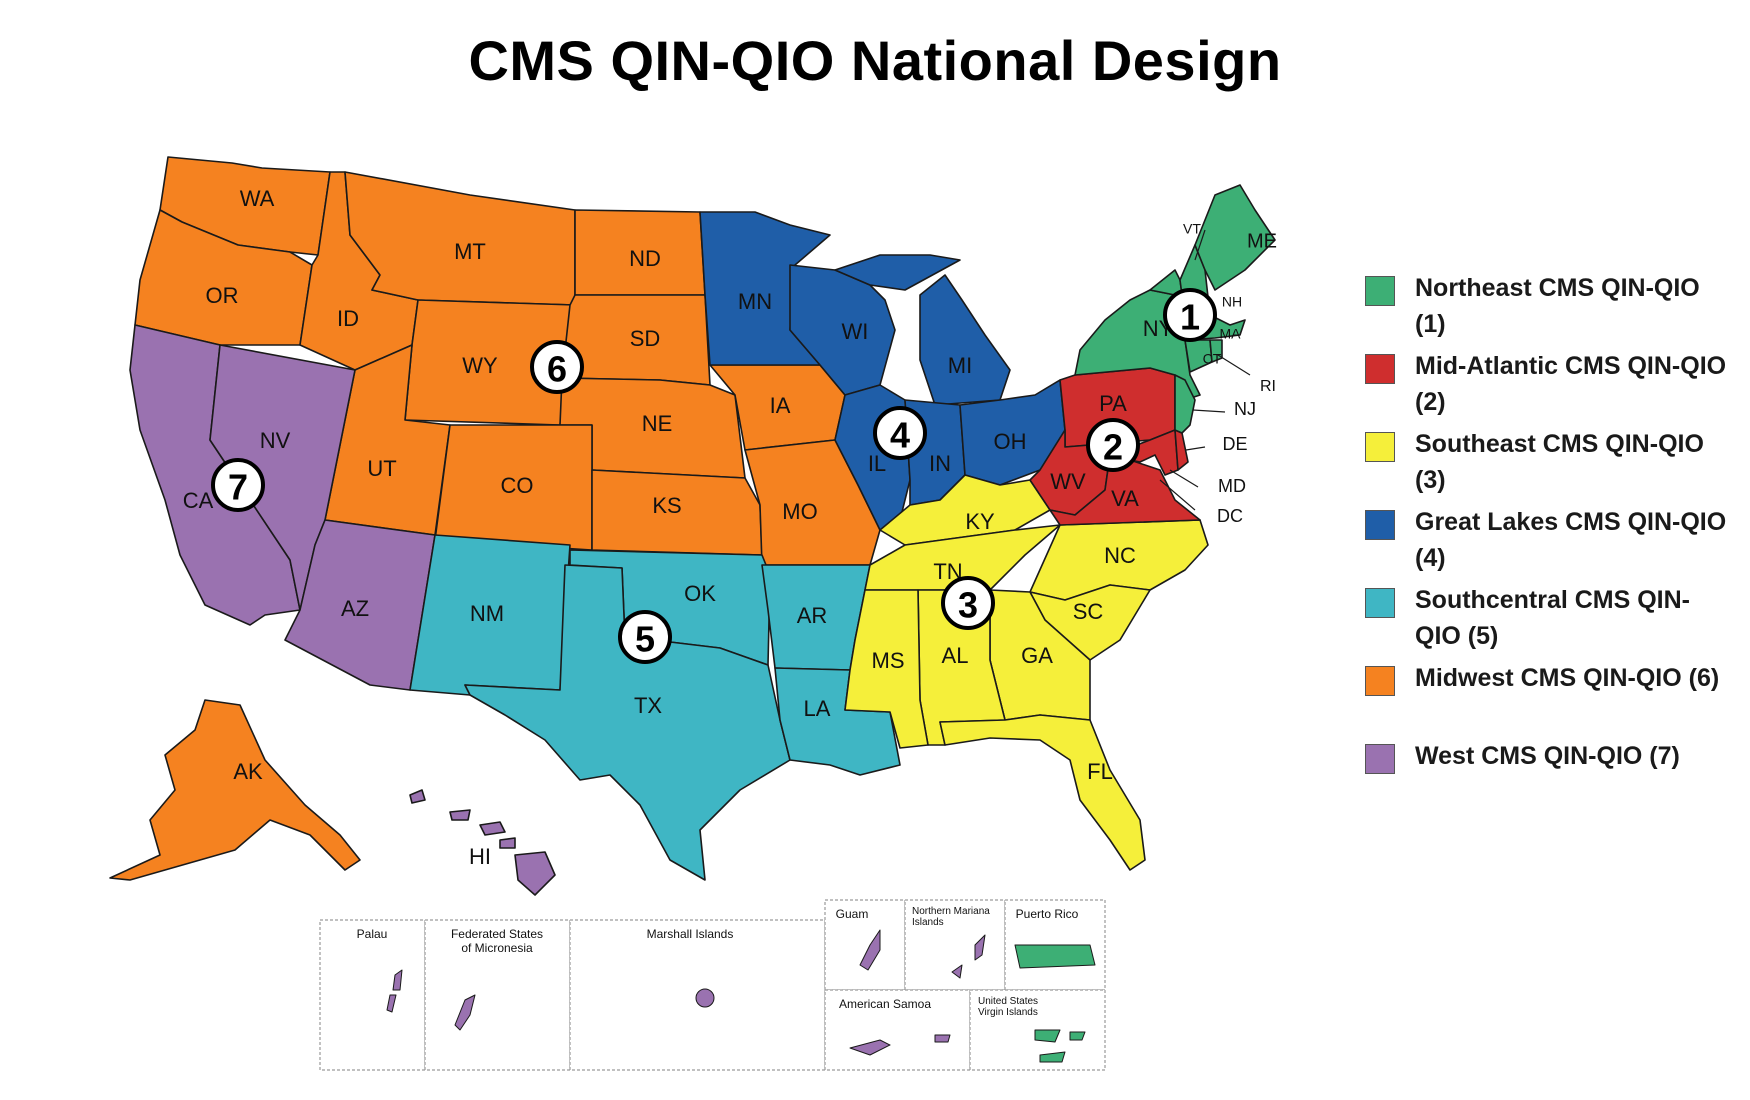 This screenshot has width=1750, height=1100. Describe the element at coordinates (690, 934) in the screenshot. I see `inset-marshall-title: Marshall Islands` at that location.